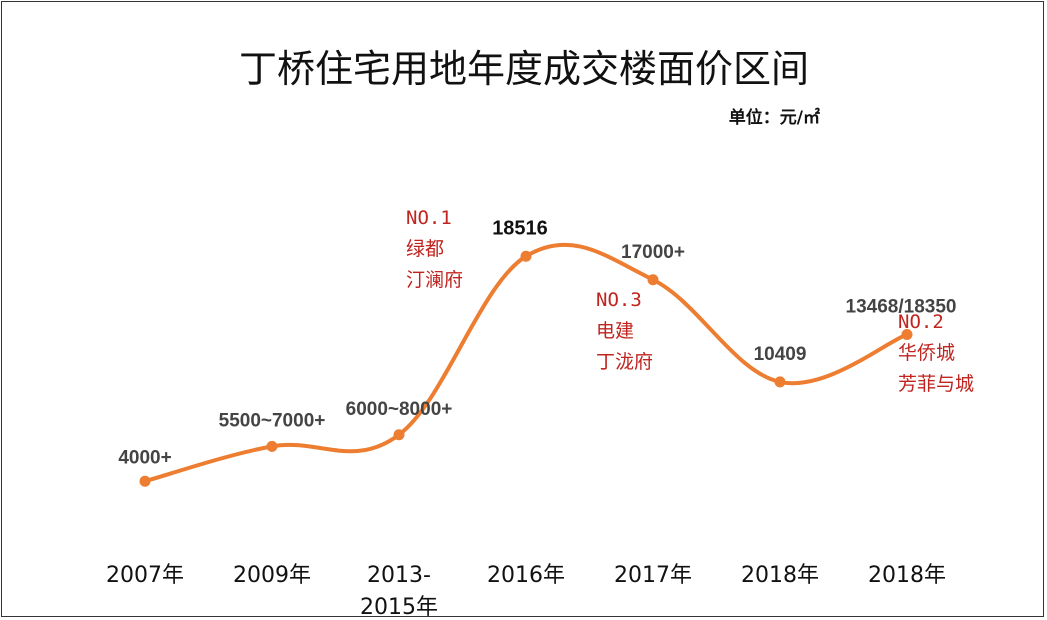  Describe the element at coordinates (399, 409) in the screenshot. I see `data-label-2: 6000~8000+` at that location.